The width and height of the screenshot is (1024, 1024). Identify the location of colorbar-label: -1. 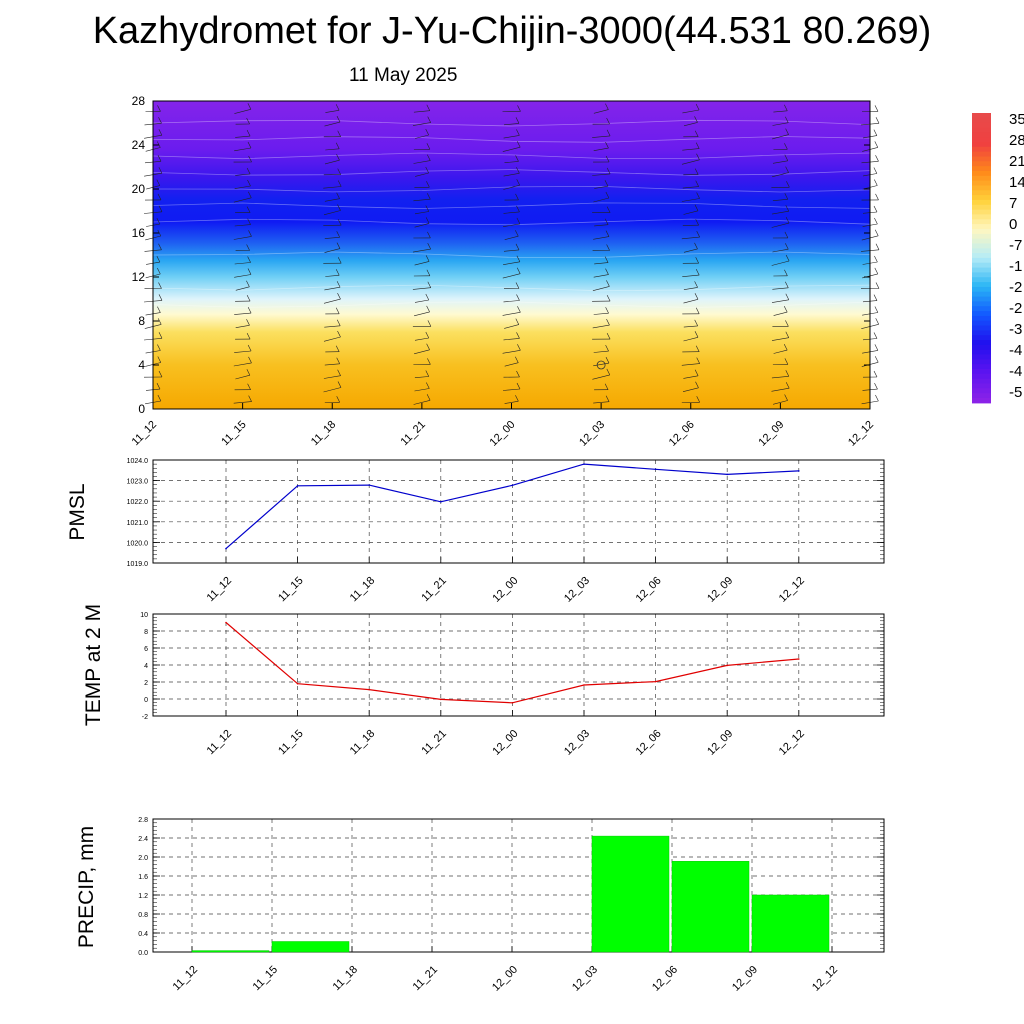
(1015, 266).